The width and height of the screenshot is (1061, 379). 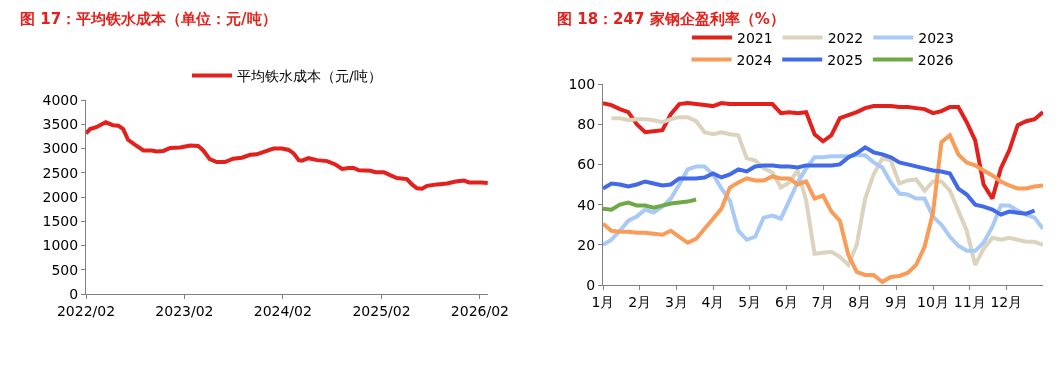 I want to click on y-tick-label: 60, so click(x=586, y=164).